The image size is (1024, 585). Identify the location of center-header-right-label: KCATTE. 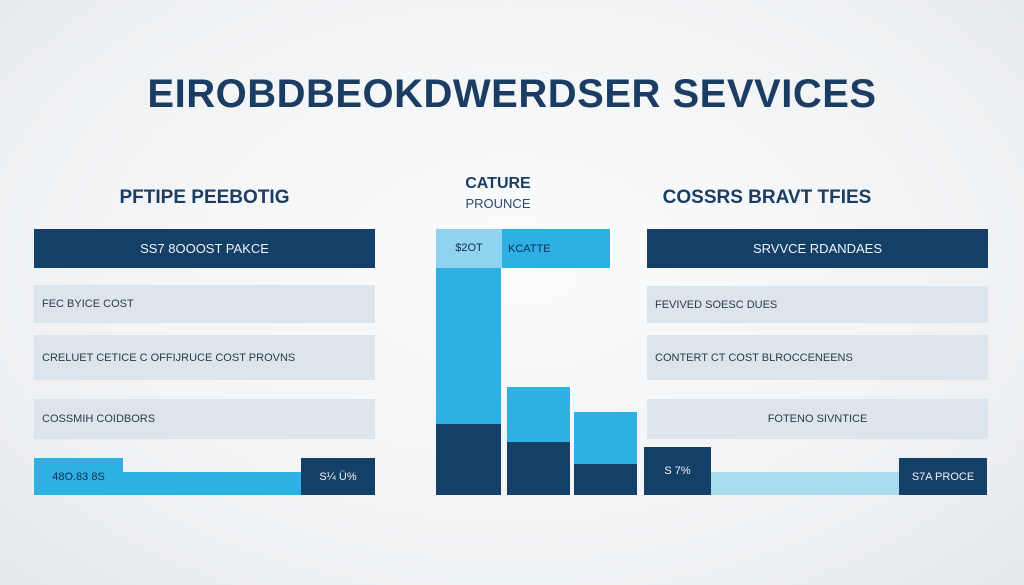
(529, 248).